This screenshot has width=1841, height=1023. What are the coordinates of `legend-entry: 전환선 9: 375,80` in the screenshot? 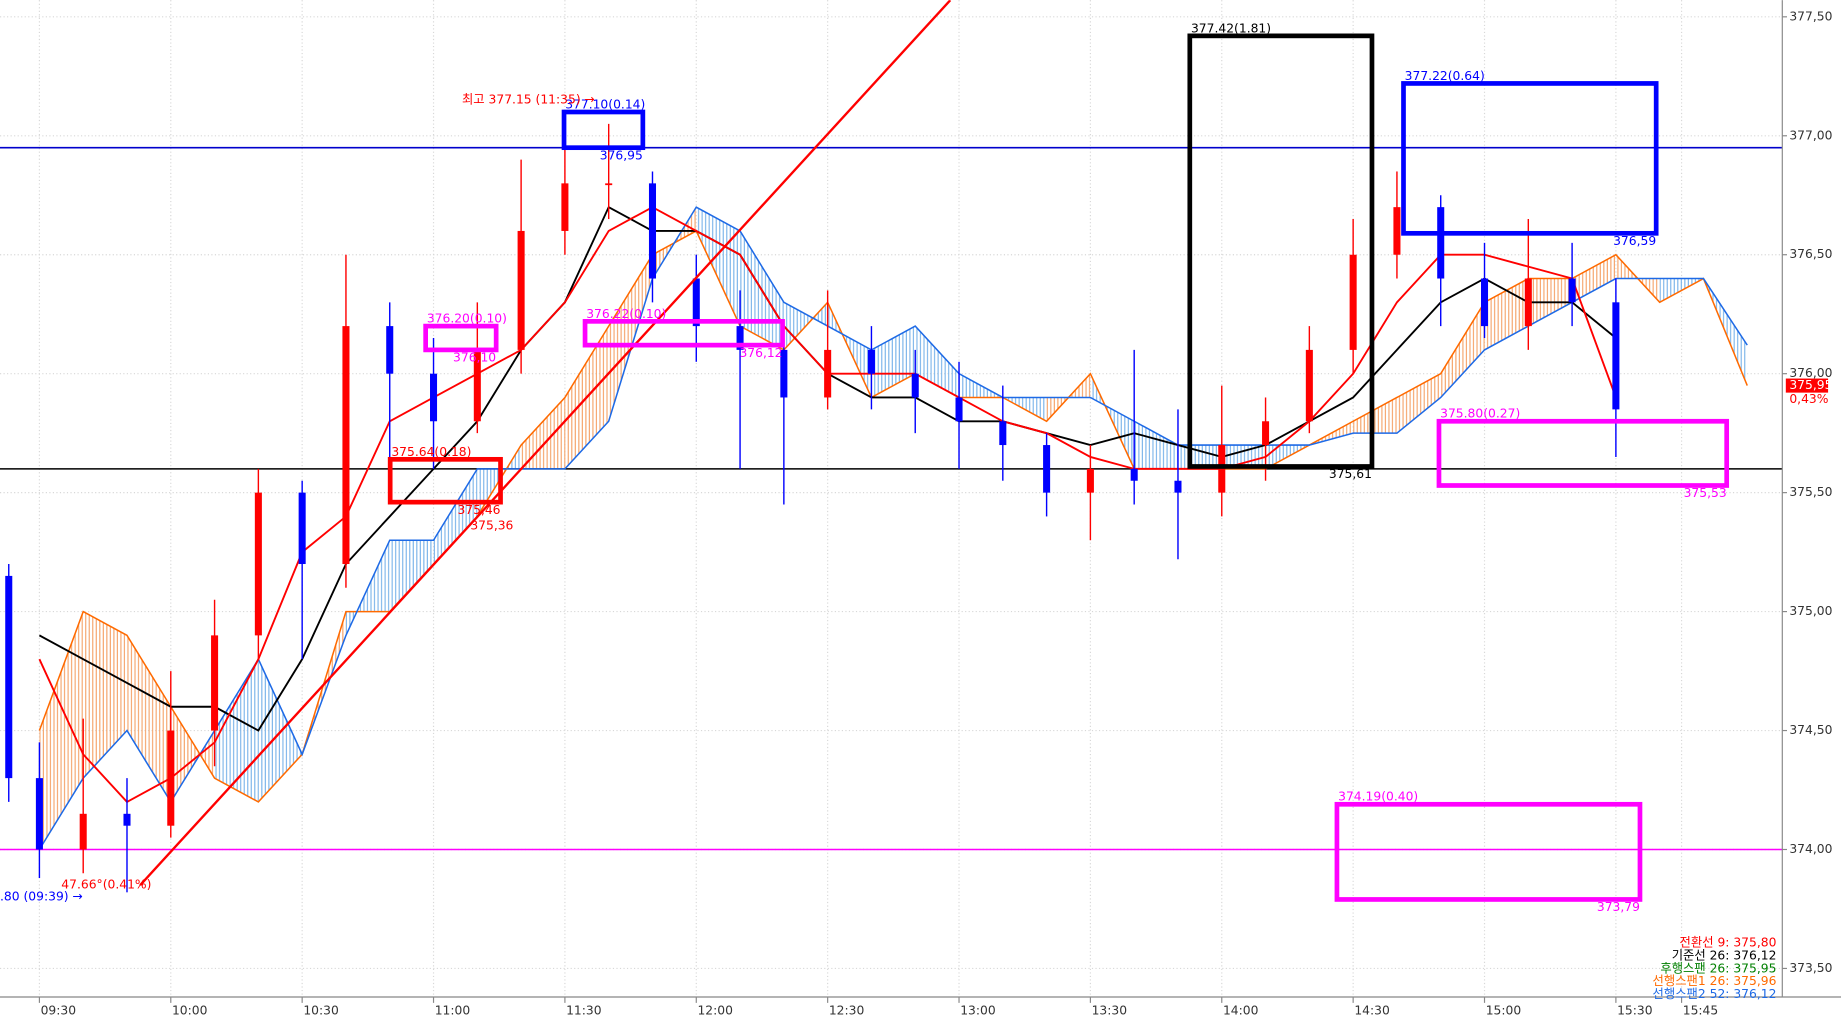 It's located at (1728, 942).